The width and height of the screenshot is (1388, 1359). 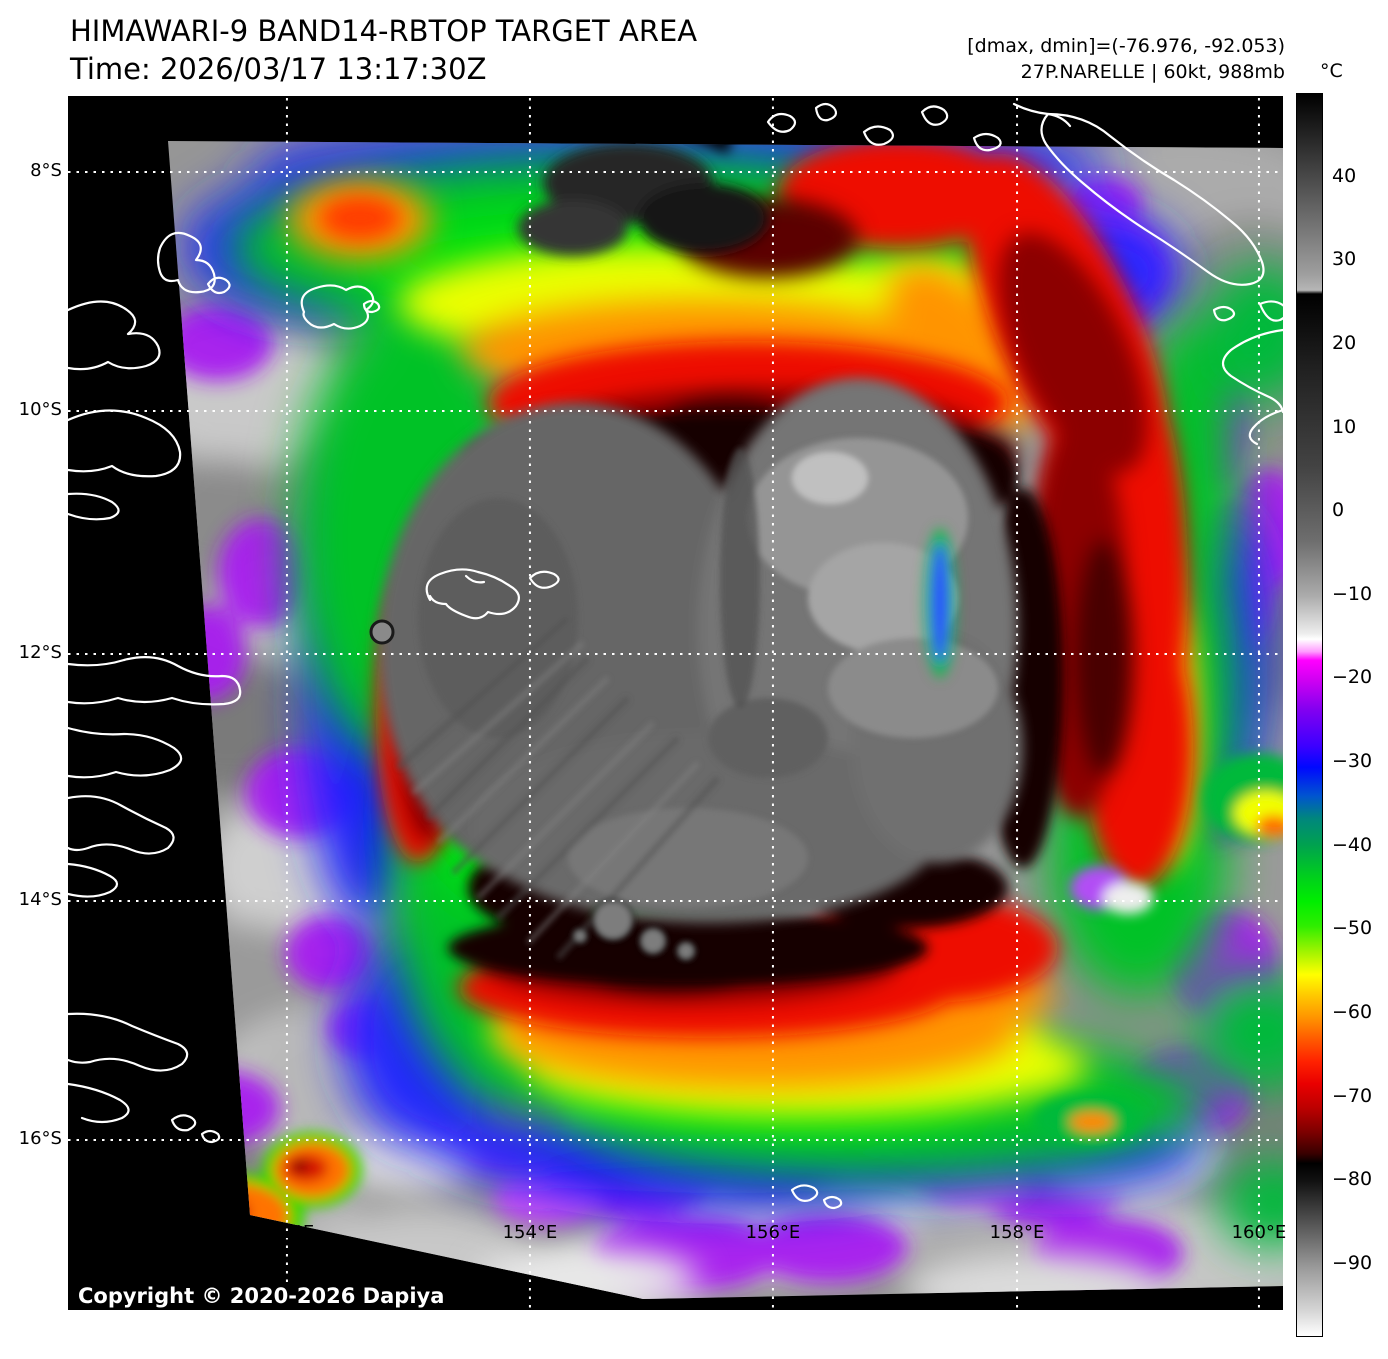 What do you see at coordinates (263, 1296) in the screenshot?
I see `copyright-badge: Copyright © 2020-2026 Dapiya` at bounding box center [263, 1296].